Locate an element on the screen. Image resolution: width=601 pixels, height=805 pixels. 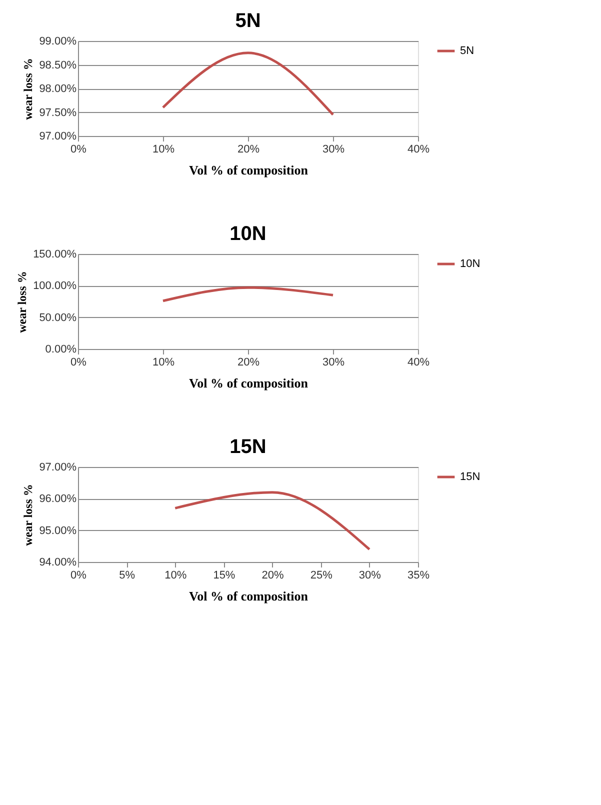
x-tick-label: 35% is located at coordinates (418, 576).